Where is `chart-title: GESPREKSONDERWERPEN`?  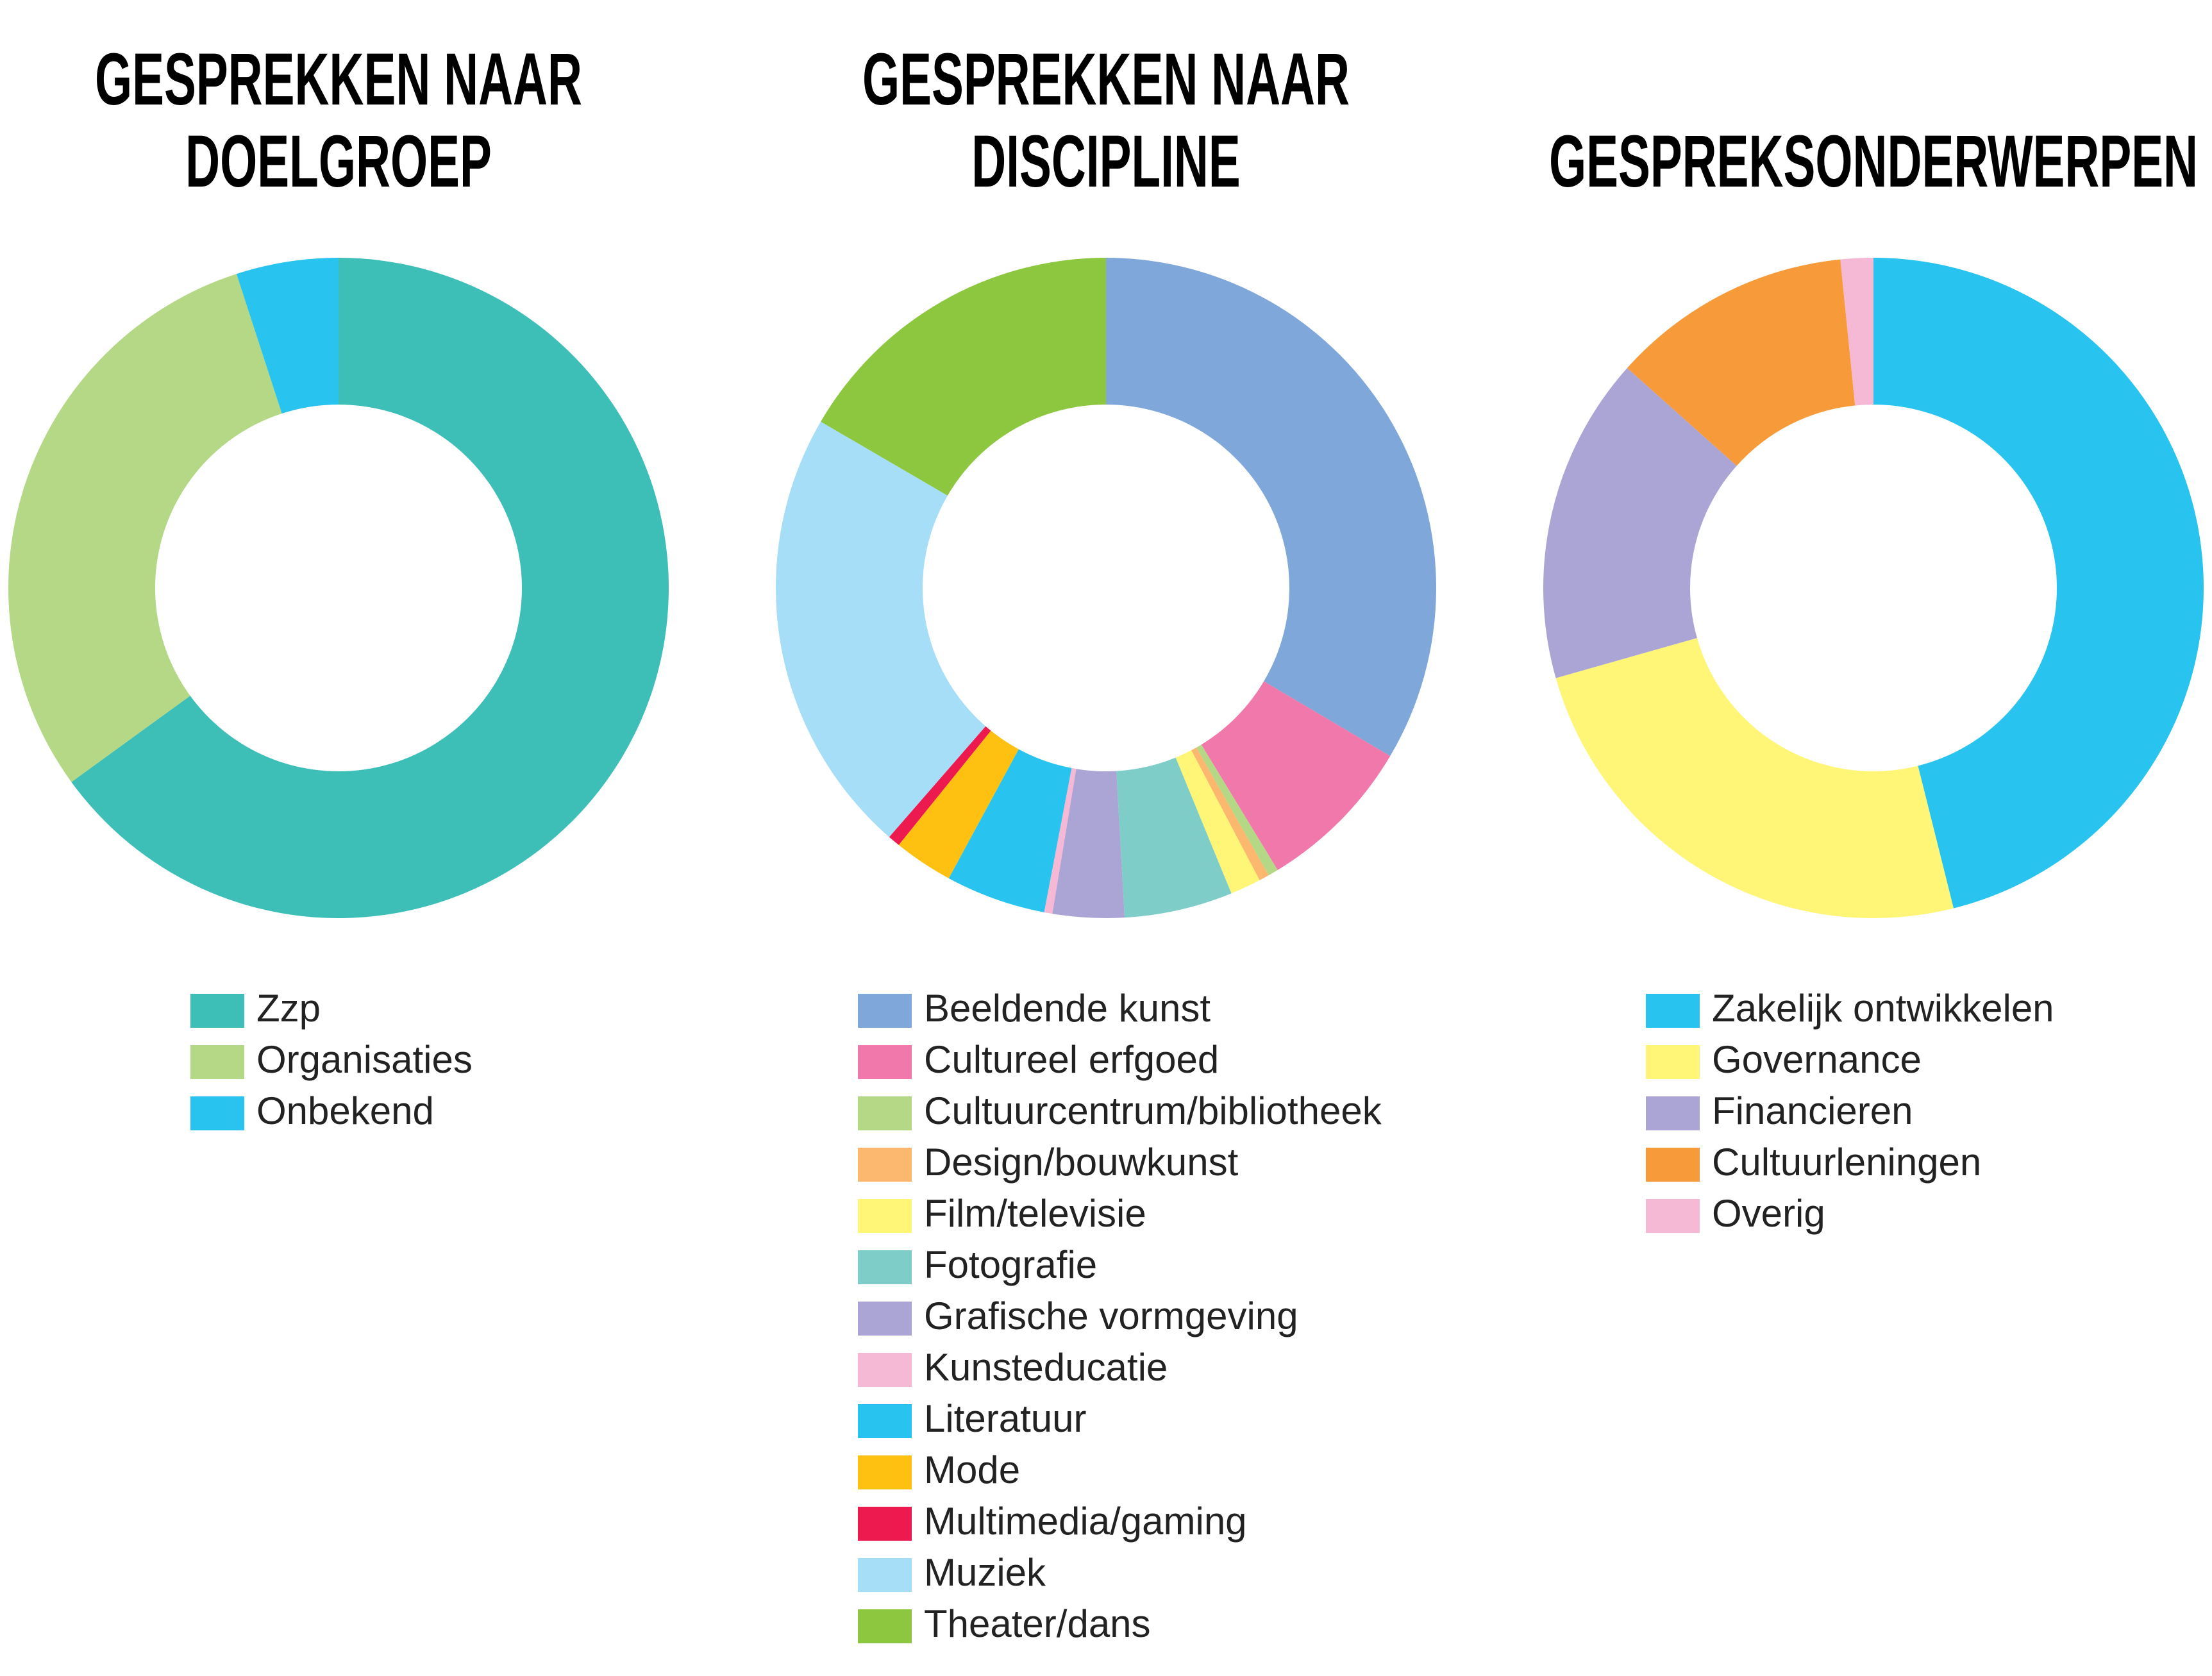 chart-title: GESPREKSONDERWERPEN is located at coordinates (1873, 162).